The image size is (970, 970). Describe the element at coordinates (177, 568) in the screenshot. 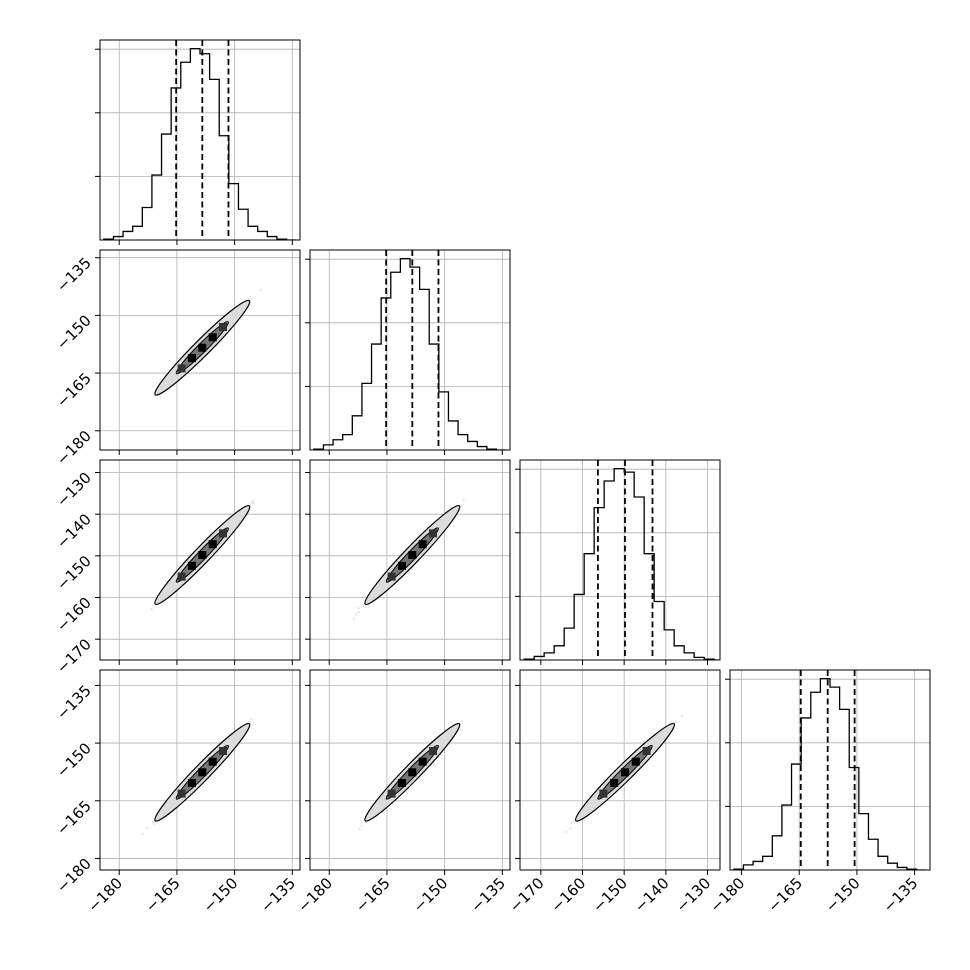

I see `scatter-panel-2-0: −170−160−150−140−130` at that location.